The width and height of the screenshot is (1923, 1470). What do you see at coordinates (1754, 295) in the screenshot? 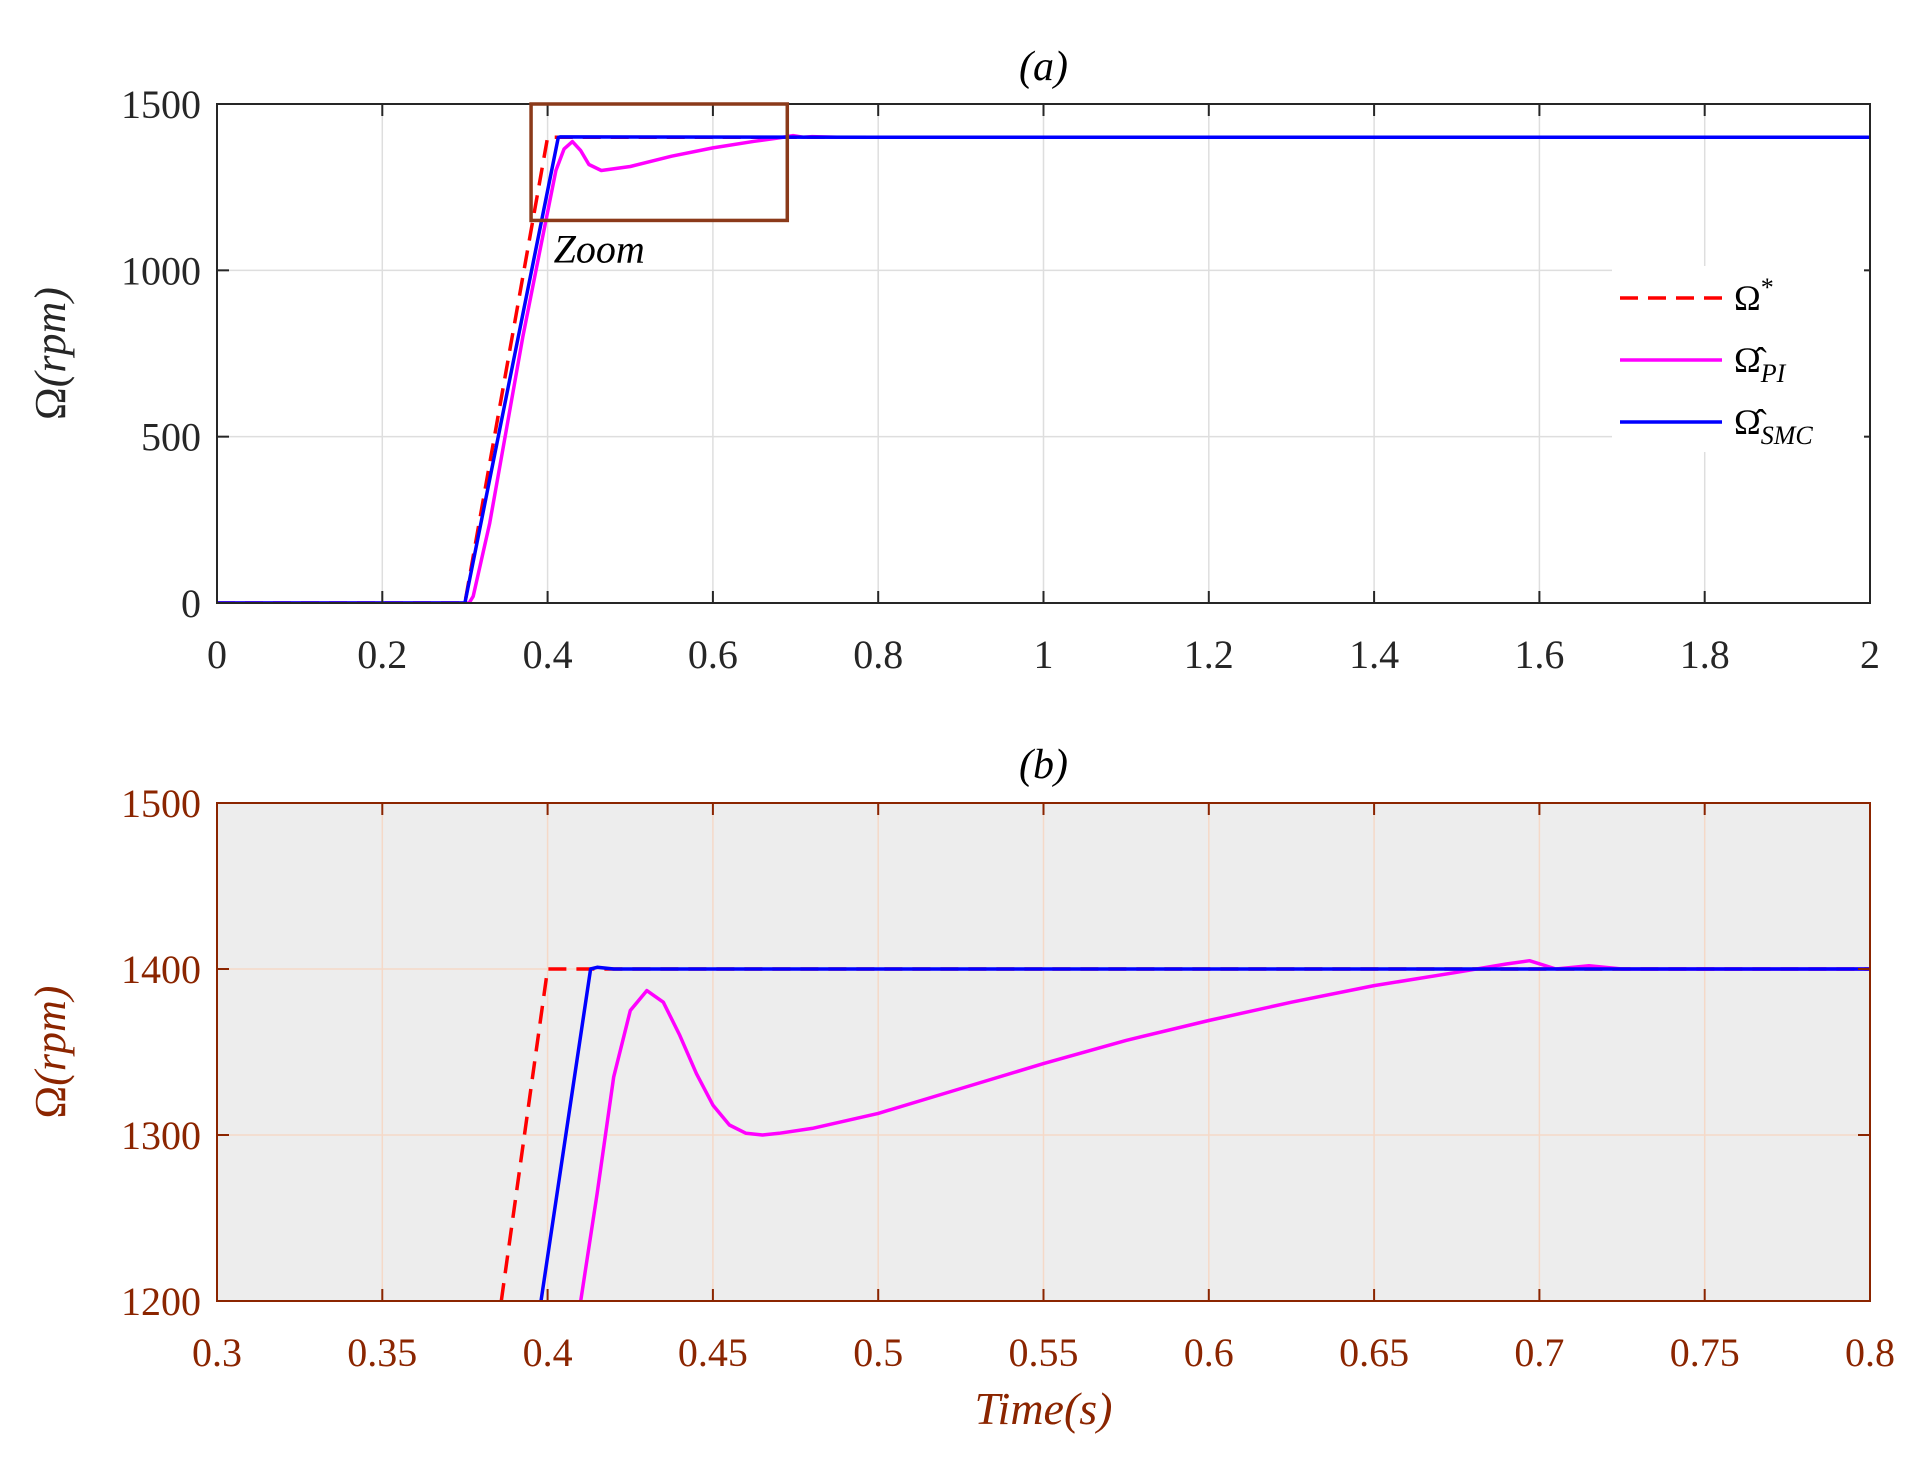
I see `legend-label: Ω*` at bounding box center [1754, 295].